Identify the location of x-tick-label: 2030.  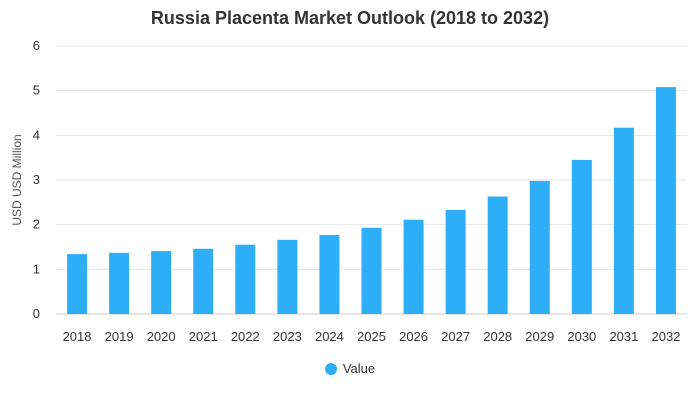
(581, 336).